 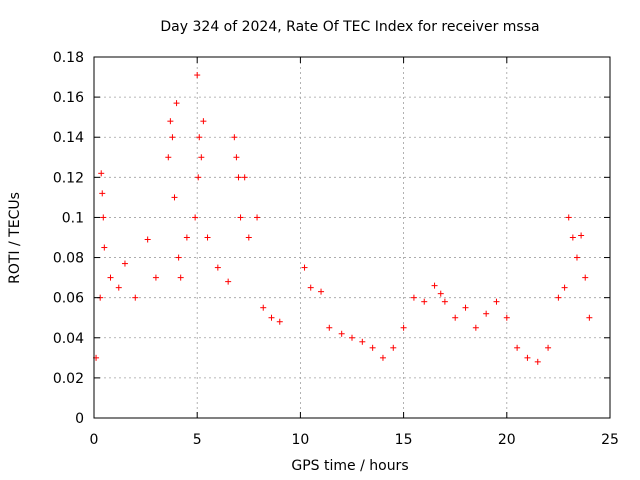 I want to click on y-tick-label: 0.02, so click(x=68, y=379).